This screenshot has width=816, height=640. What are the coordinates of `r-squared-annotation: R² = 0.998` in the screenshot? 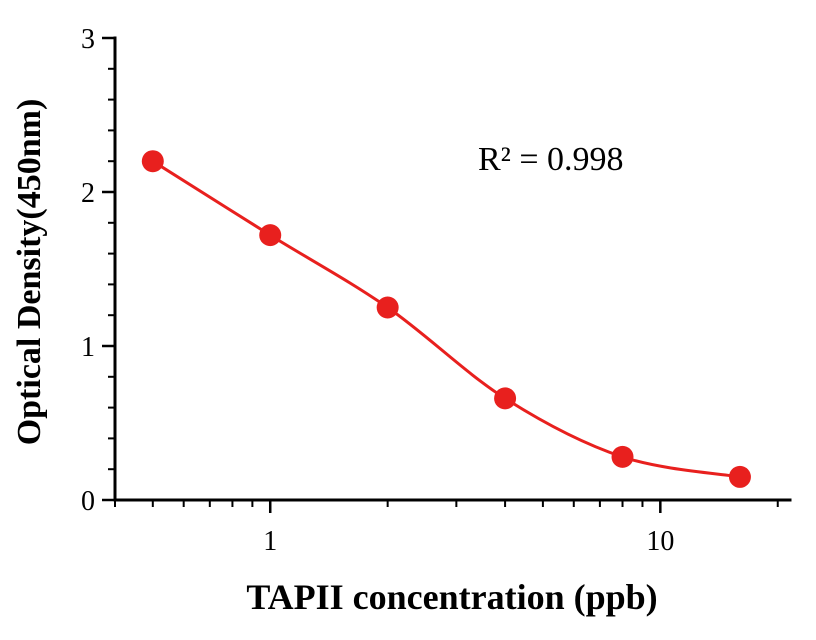 It's located at (551, 159).